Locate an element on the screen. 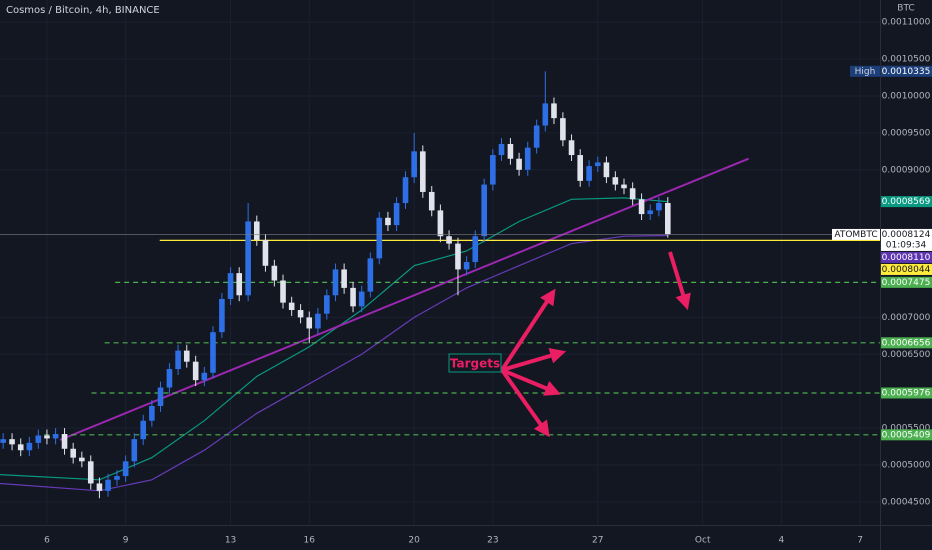 The image size is (932, 550). annotation-box is located at coordinates (475, 363).